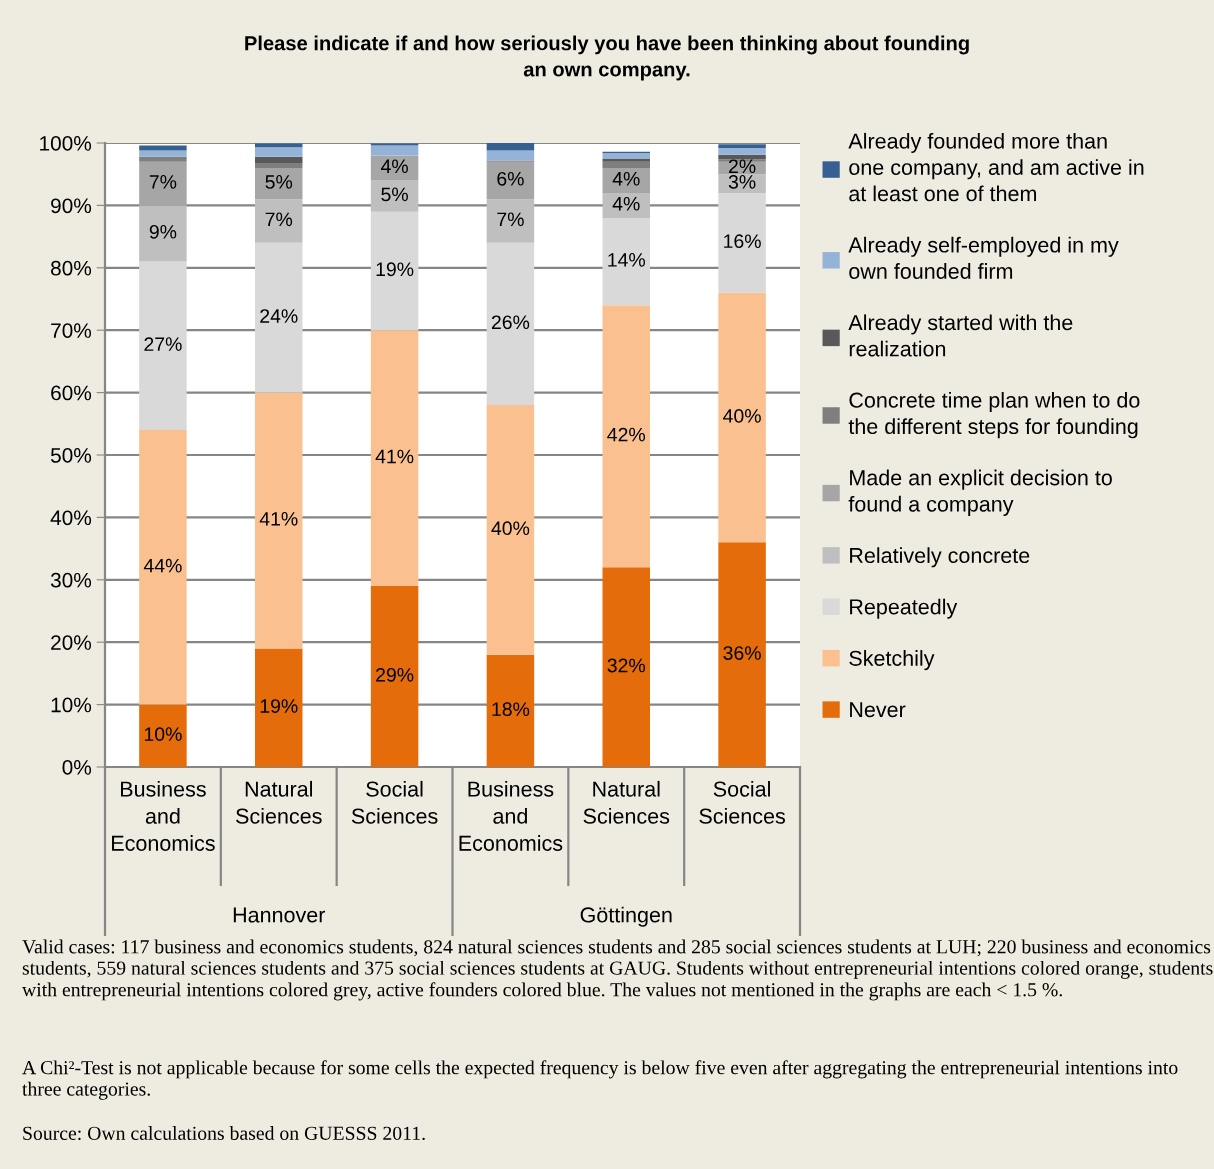 Image resolution: width=1214 pixels, height=1169 pixels. Describe the element at coordinates (983, 257) in the screenshot. I see `legend-label: Already self-employed in my own founded firm` at that location.